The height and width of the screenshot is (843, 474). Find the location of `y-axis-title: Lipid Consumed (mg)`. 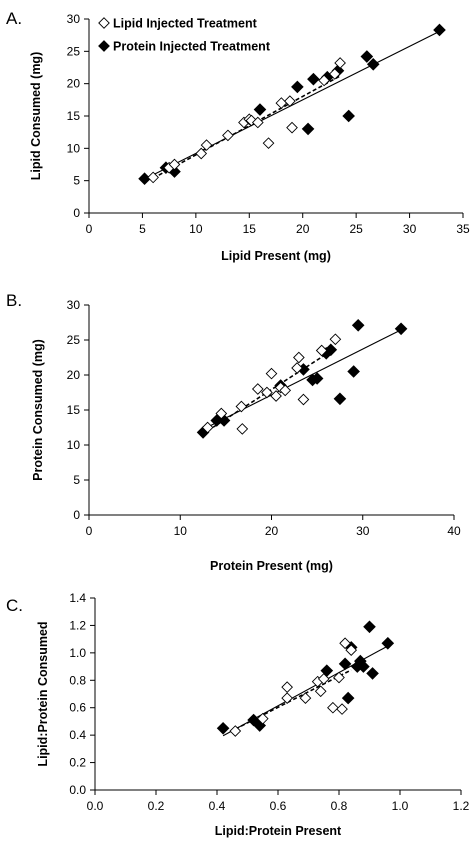

y-axis-title: Lipid Consumed (mg) is located at coordinates (36, 116).